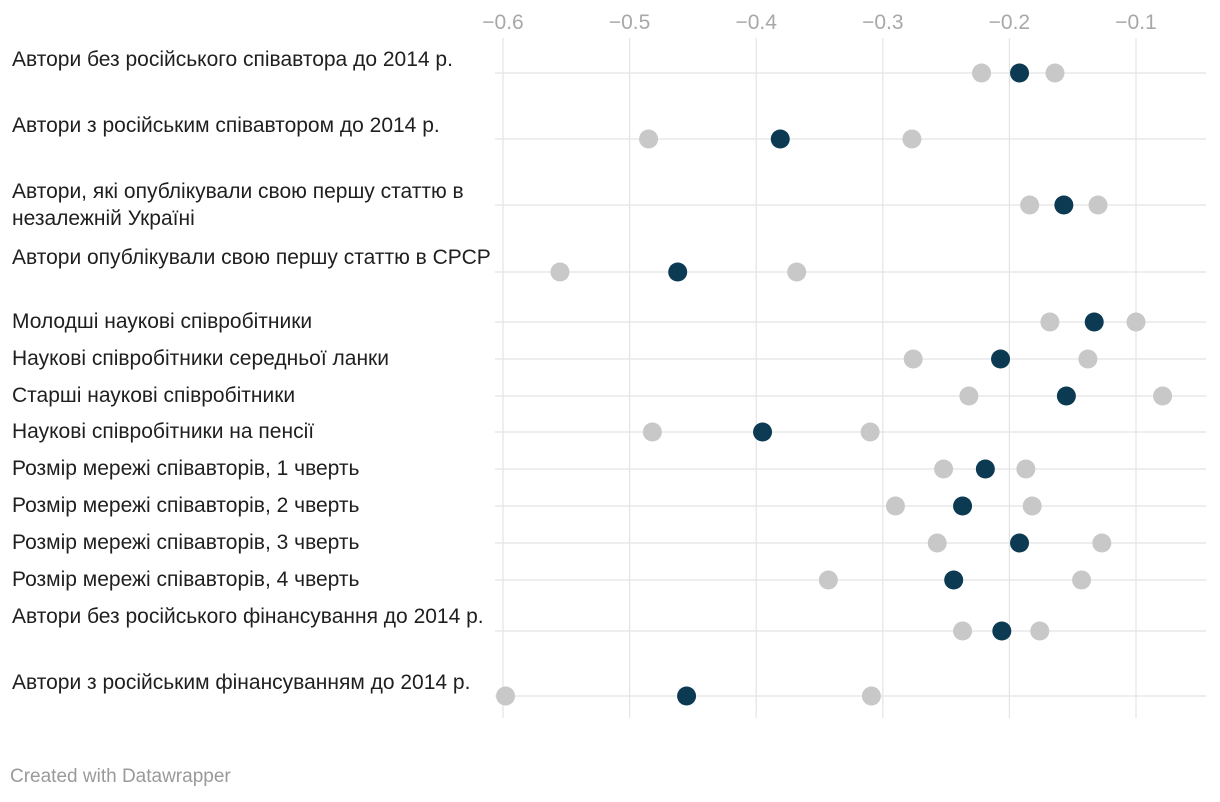 This screenshot has height=802, width=1220. Describe the element at coordinates (154, 395) in the screenshot. I see `row-label: Старші наукові співробітники` at that location.